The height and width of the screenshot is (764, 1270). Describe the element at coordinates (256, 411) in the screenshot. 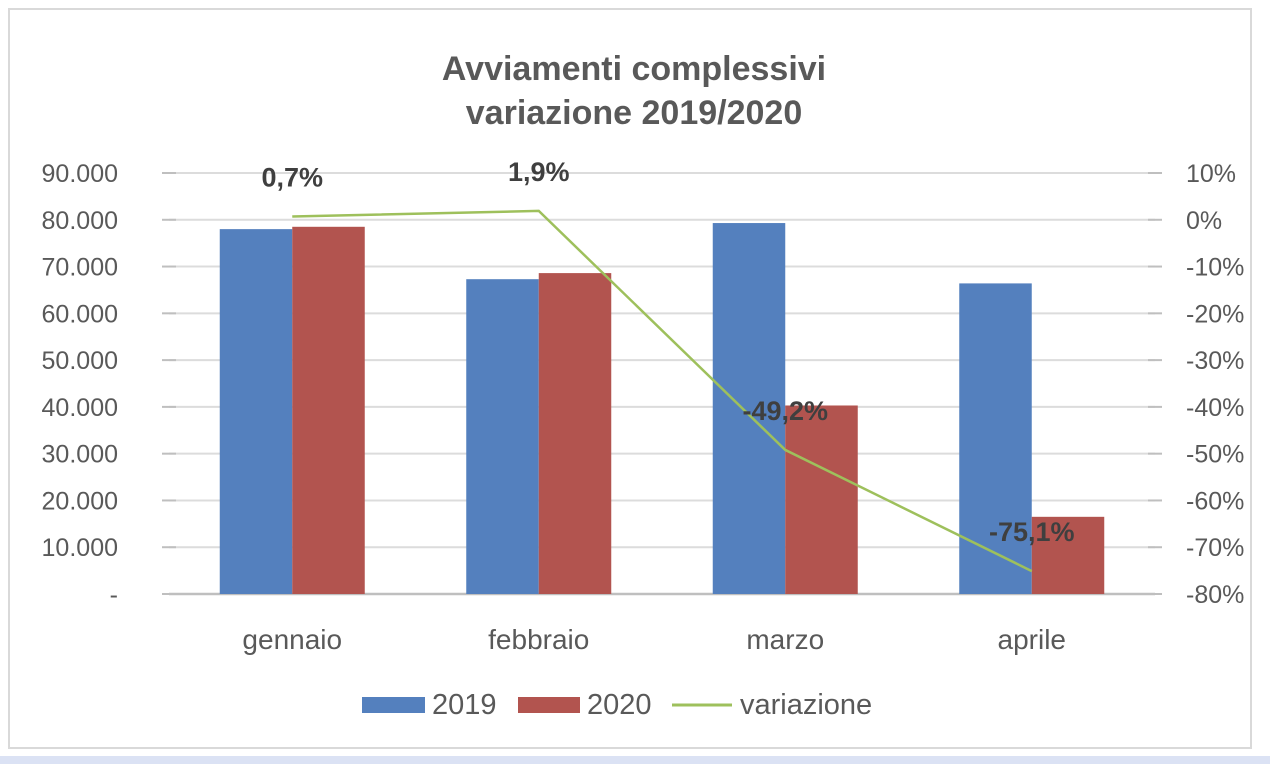

I see `bar-2019-gennaio` at that location.